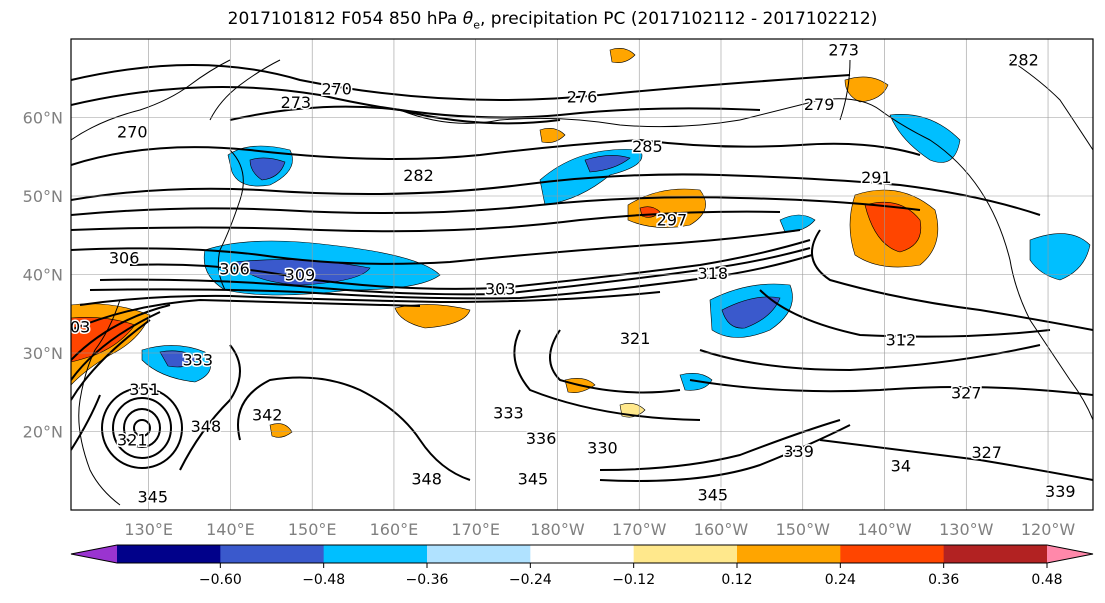 The image size is (1105, 603). Describe the element at coordinates (647, 146) in the screenshot. I see `contour-value-label: 285` at that location.